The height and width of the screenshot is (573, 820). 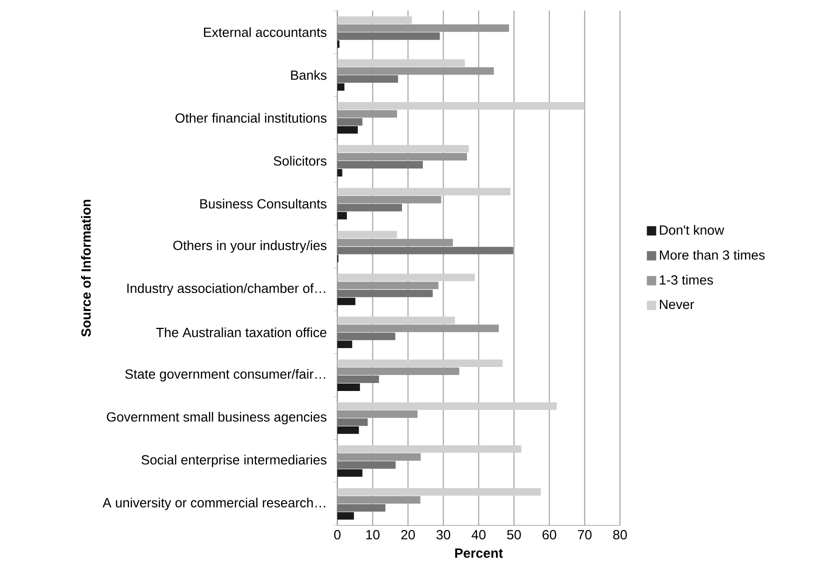 What do you see at coordinates (300, 161) in the screenshot?
I see `y-tick-label: Solicitors` at bounding box center [300, 161].